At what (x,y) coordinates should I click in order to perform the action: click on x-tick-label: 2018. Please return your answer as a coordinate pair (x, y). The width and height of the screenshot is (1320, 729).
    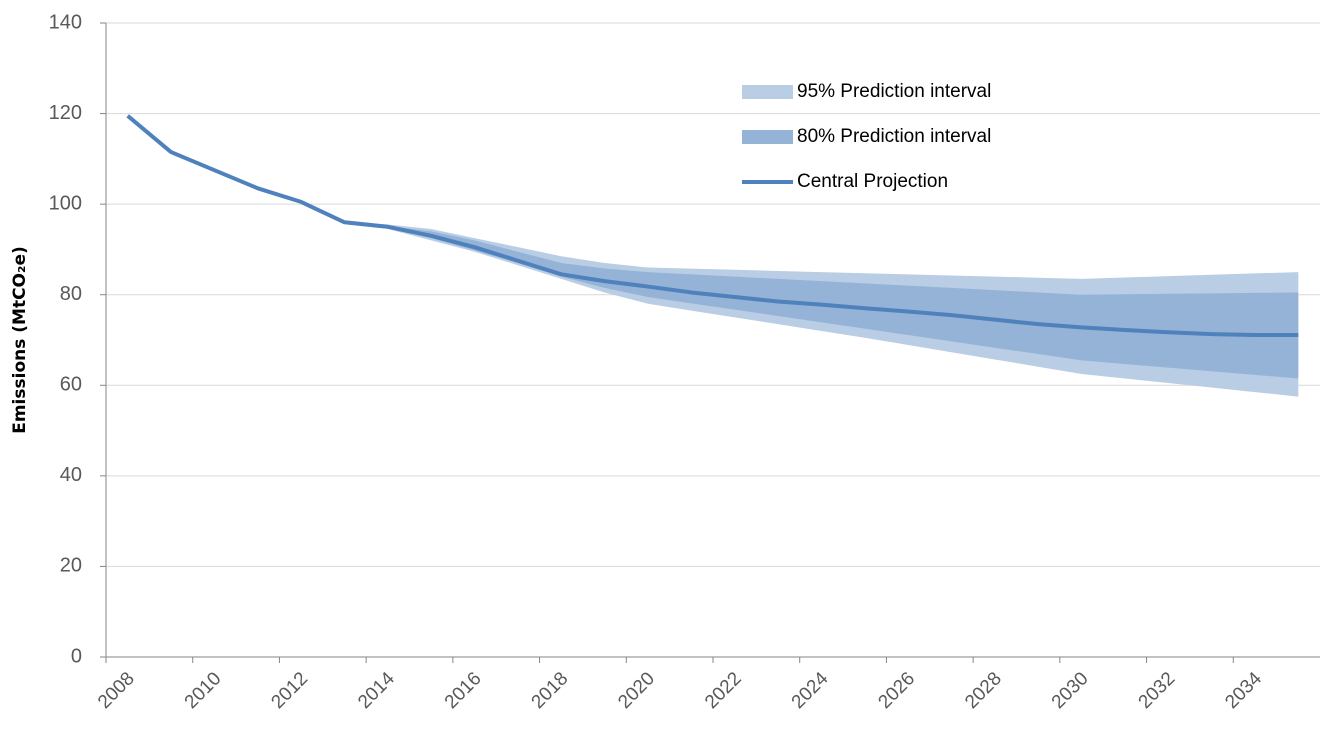
    Looking at the image, I should click on (550, 690).